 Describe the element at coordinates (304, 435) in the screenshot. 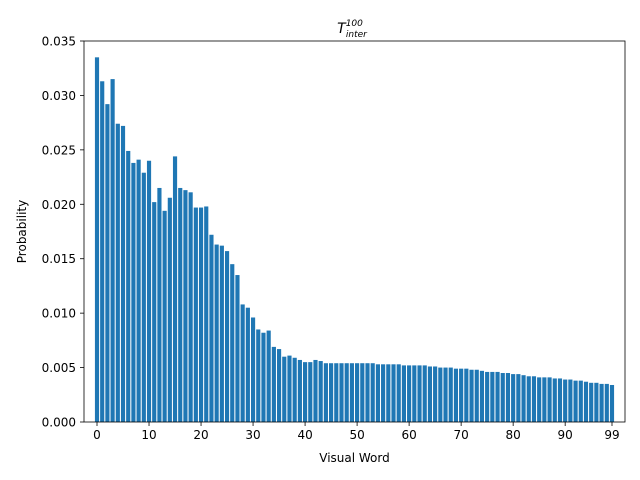

I see `x-tick-label: 40` at that location.